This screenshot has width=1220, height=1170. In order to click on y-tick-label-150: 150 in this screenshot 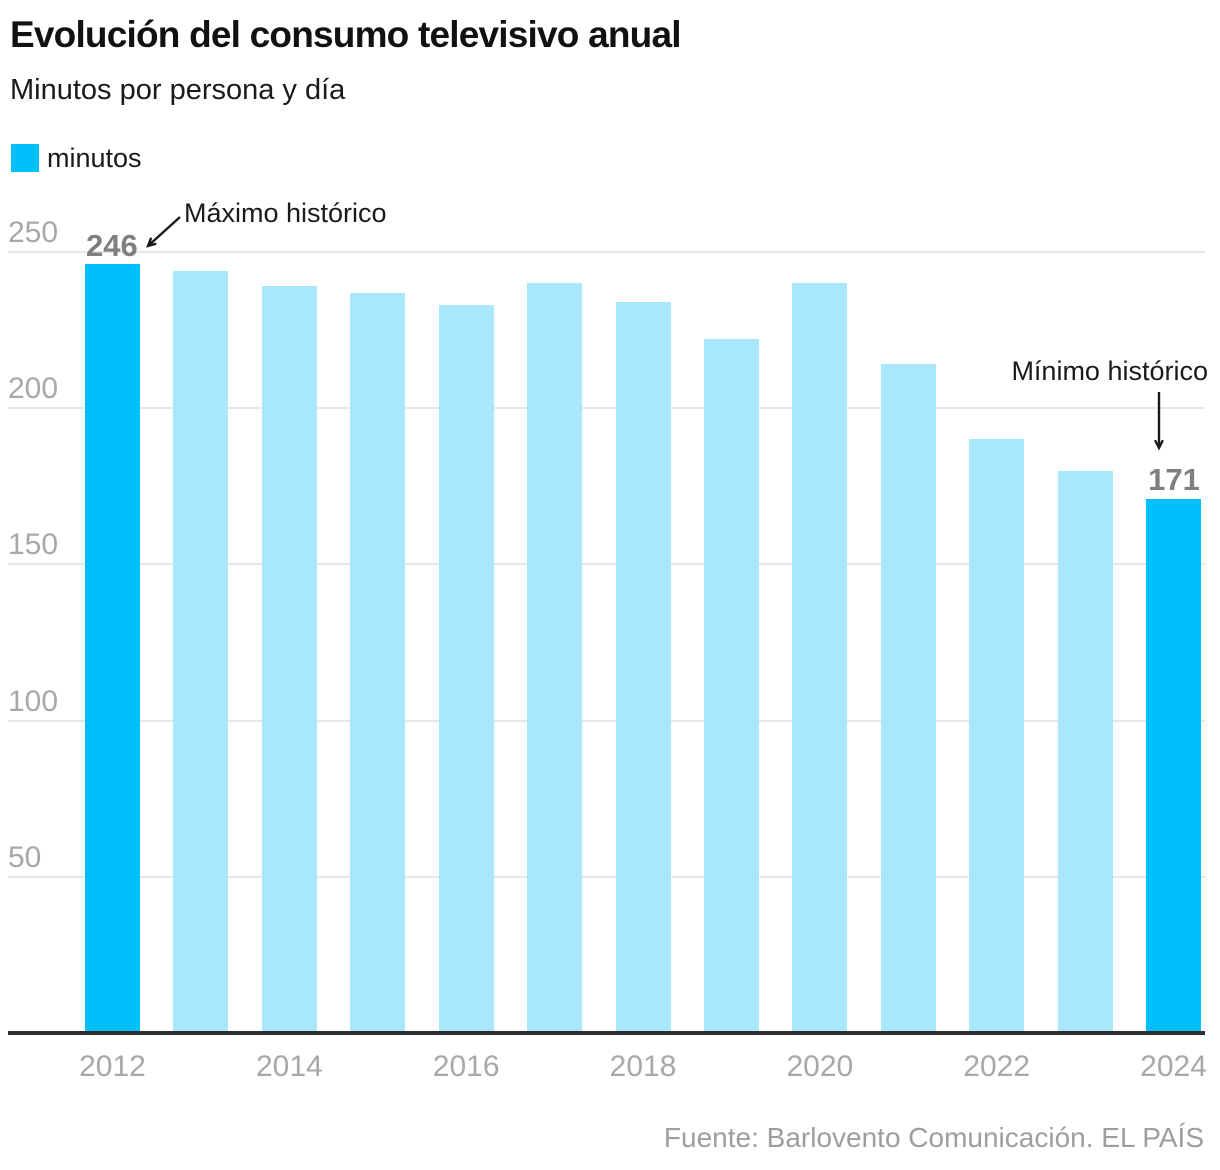, I will do `click(33, 545)`.